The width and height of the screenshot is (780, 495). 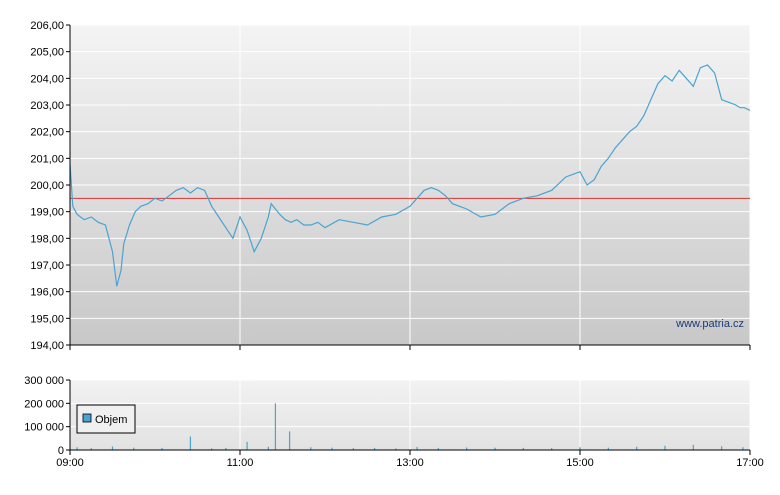 I want to click on price-y-tick-label: 198,00, so click(x=47, y=239).